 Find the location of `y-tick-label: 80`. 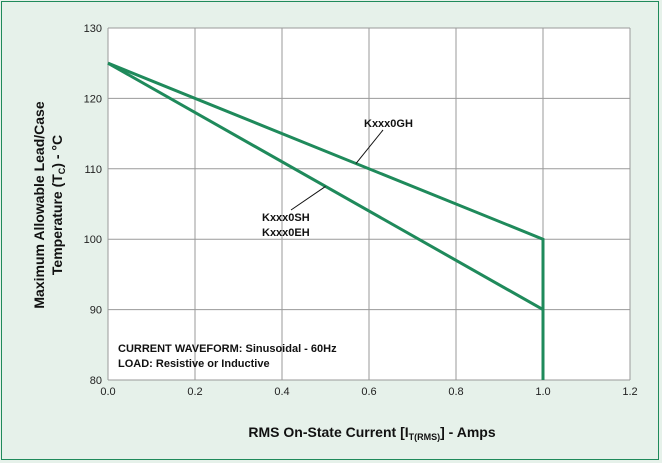

y-tick-label: 80 is located at coordinates (96, 381).